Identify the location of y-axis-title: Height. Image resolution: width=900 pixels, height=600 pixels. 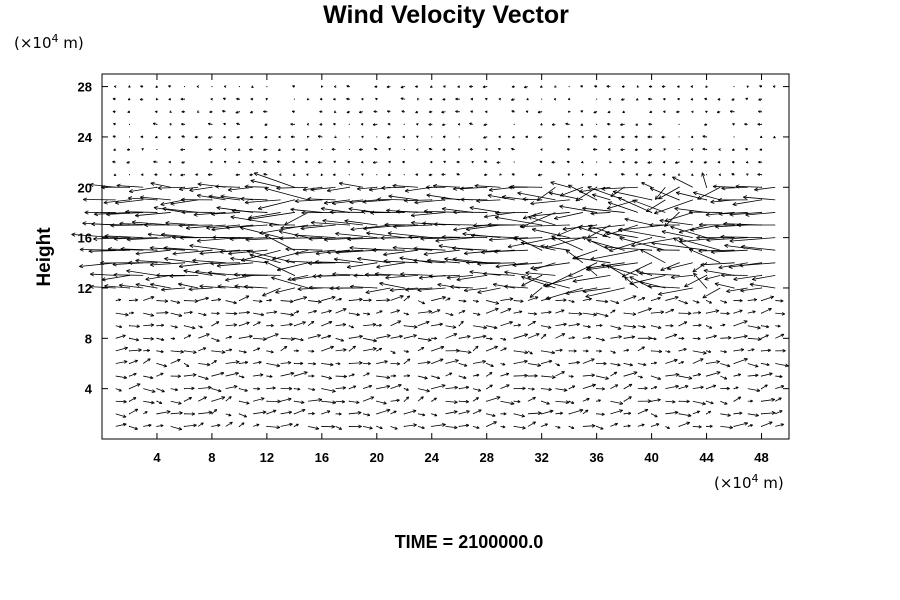
(44, 257).